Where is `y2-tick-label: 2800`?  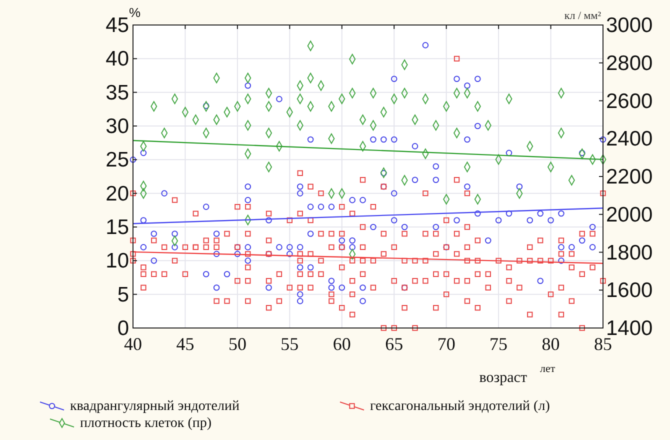
y2-tick-label: 2800 is located at coordinates (629, 63).